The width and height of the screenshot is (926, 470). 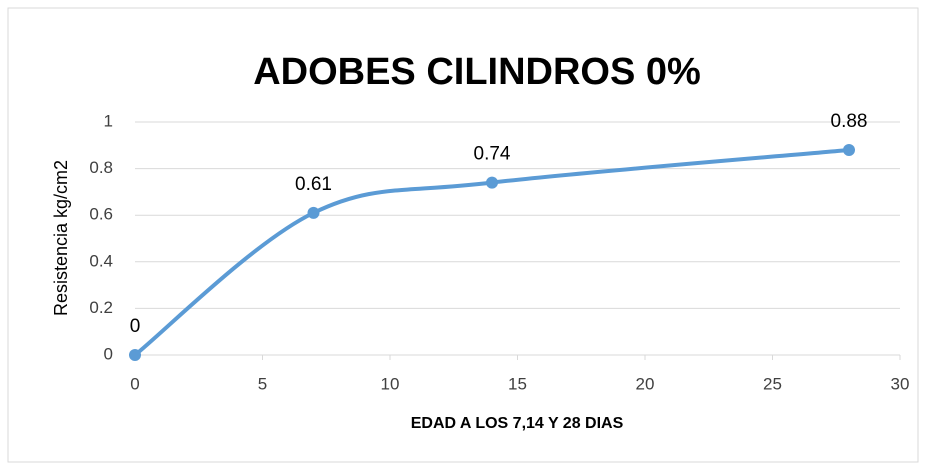 What do you see at coordinates (101, 167) in the screenshot?
I see `y-tick-label: 0.8` at bounding box center [101, 167].